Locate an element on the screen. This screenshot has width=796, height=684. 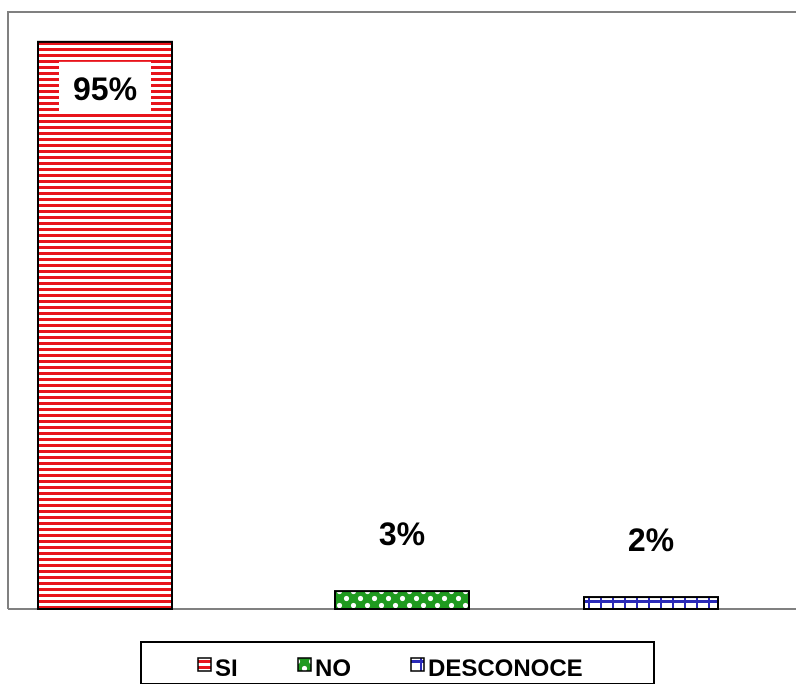
legend: SI NO DESCONOCE is located at coordinates (397, 662).